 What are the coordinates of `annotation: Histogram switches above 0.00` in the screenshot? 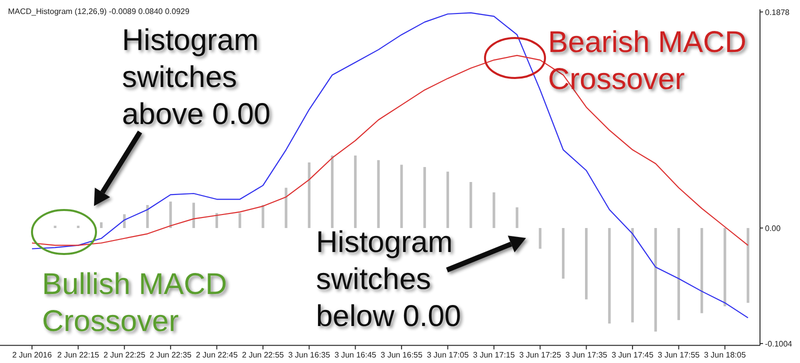 It's located at (196, 77).